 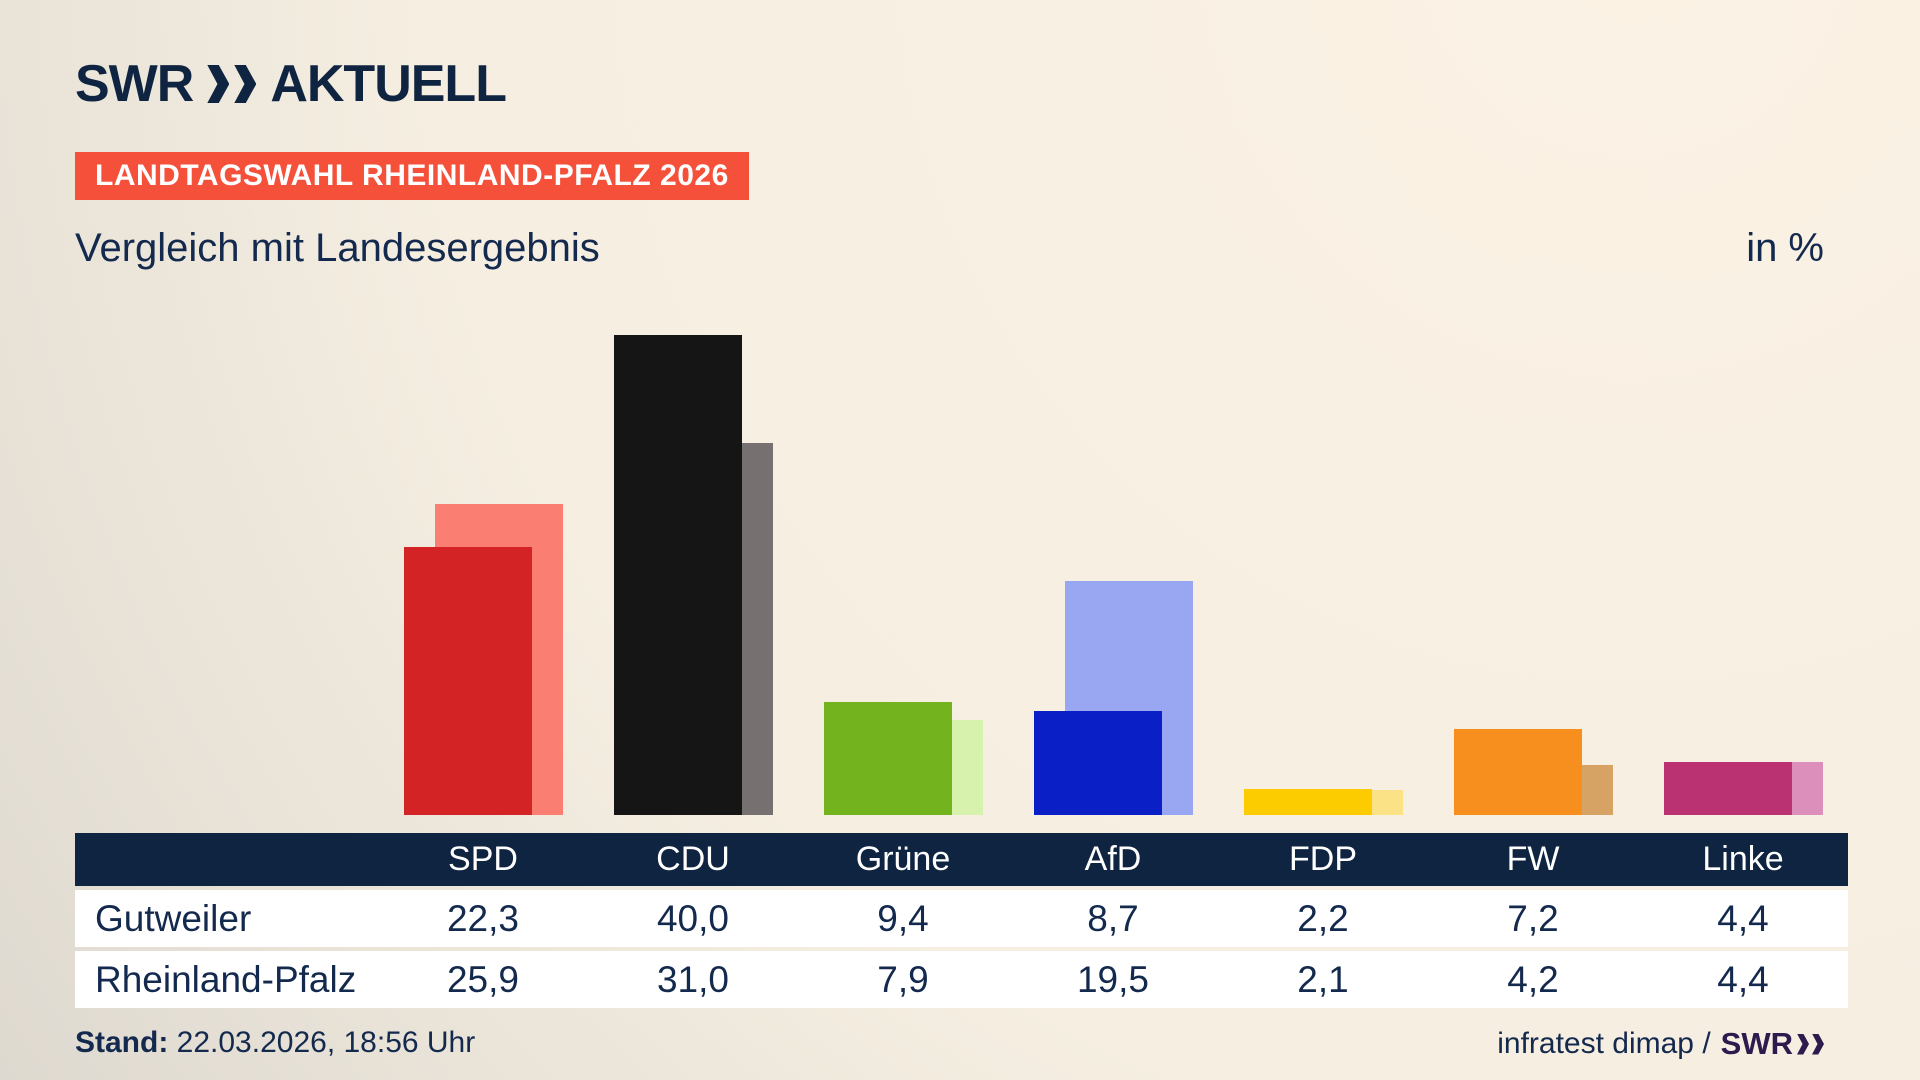 I want to click on bar-gutweiler-fdp, so click(x=1308, y=802).